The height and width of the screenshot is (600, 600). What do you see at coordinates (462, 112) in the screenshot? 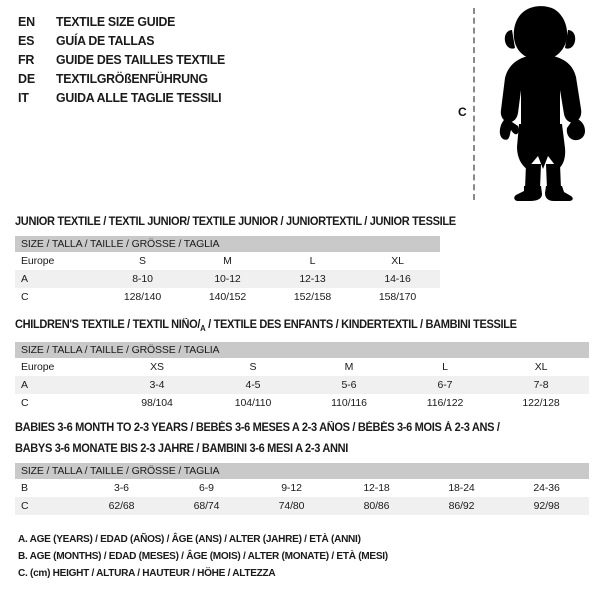
I see `height-measure-label: C` at bounding box center [462, 112].